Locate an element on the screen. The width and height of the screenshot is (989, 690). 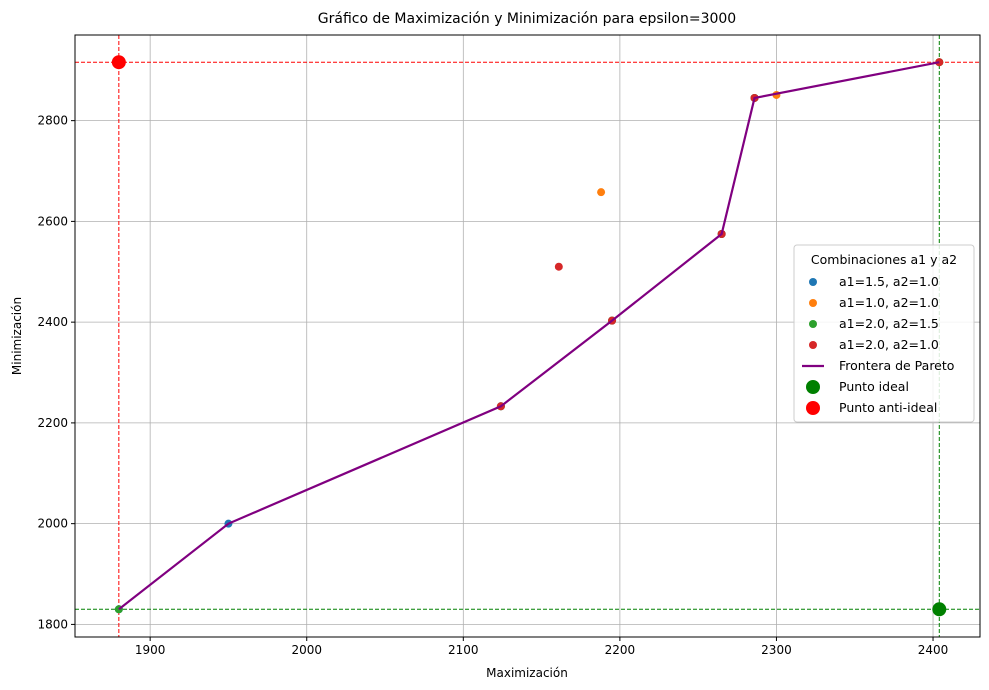
y-tick-label: 1800 is located at coordinates (52, 624).